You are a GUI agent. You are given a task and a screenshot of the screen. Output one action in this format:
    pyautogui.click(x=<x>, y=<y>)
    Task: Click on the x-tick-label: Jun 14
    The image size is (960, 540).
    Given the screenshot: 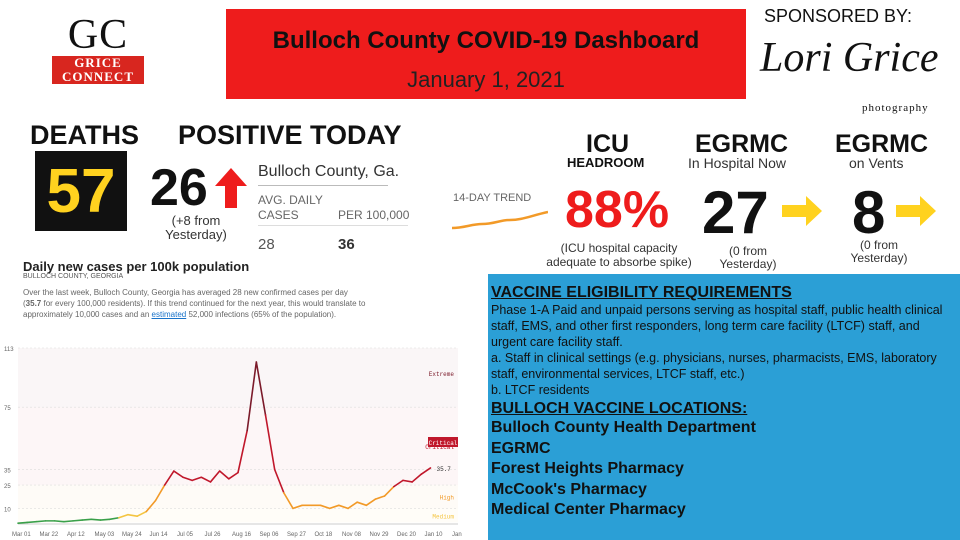 What is the action you would take?
    pyautogui.click(x=159, y=535)
    